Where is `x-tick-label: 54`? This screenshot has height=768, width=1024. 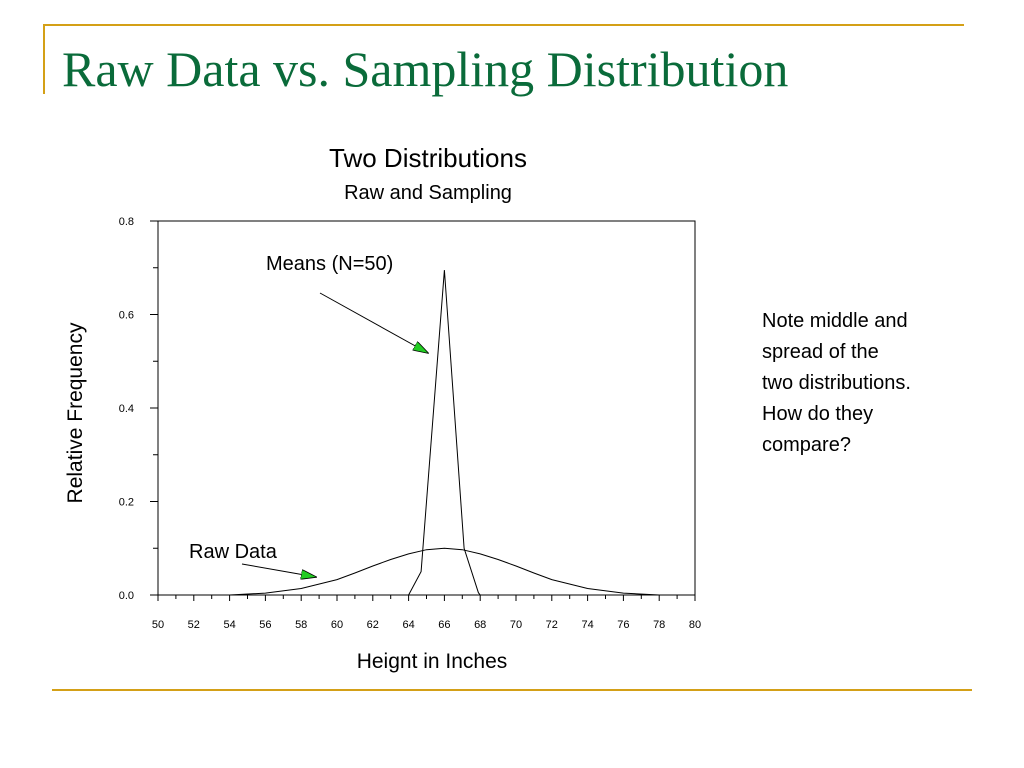 x-tick-label: 54 is located at coordinates (229, 625).